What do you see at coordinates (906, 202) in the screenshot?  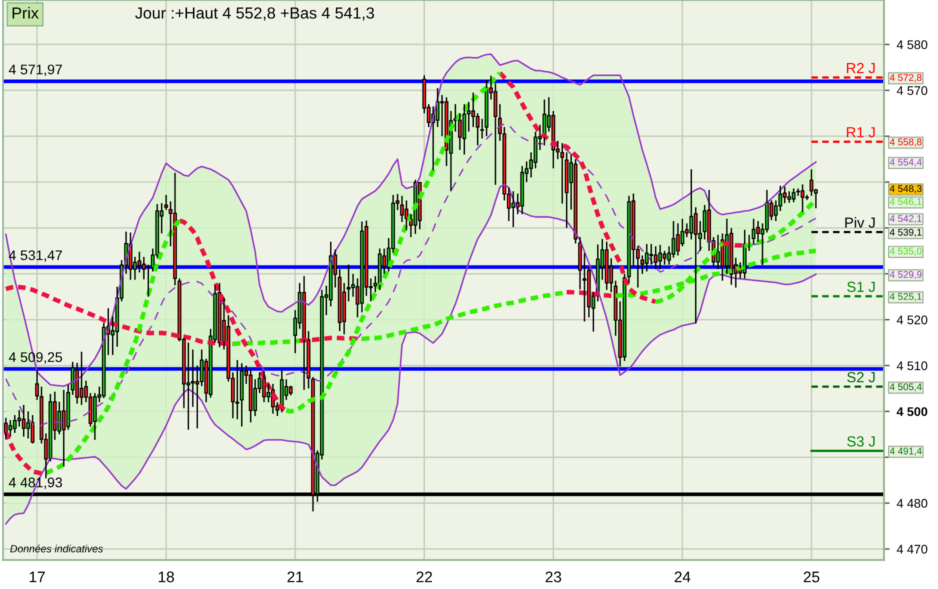 I see `y2-tick-label: 4 546,1` at bounding box center [906, 202].